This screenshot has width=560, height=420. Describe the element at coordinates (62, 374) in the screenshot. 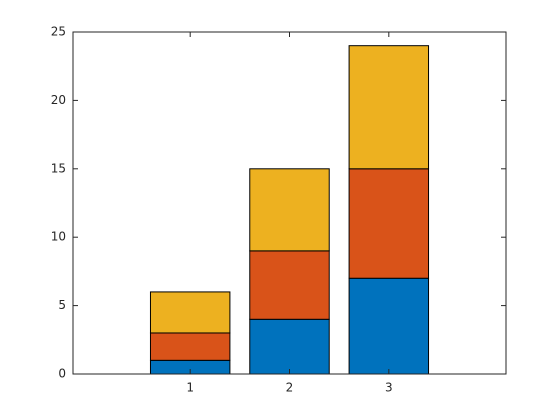

I see `y-tick-label: 0` at that location.